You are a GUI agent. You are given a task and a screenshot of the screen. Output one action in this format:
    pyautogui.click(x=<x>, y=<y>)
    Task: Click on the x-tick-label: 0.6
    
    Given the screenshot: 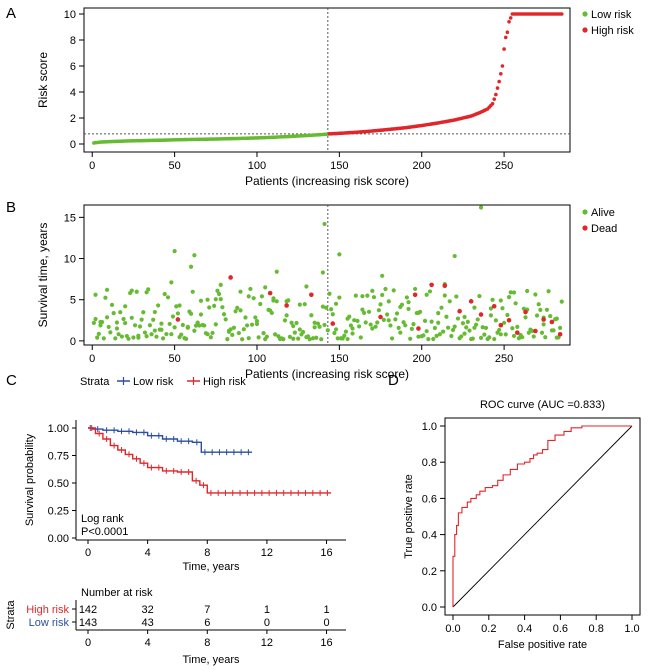 What is the action you would take?
    pyautogui.click(x=560, y=629)
    